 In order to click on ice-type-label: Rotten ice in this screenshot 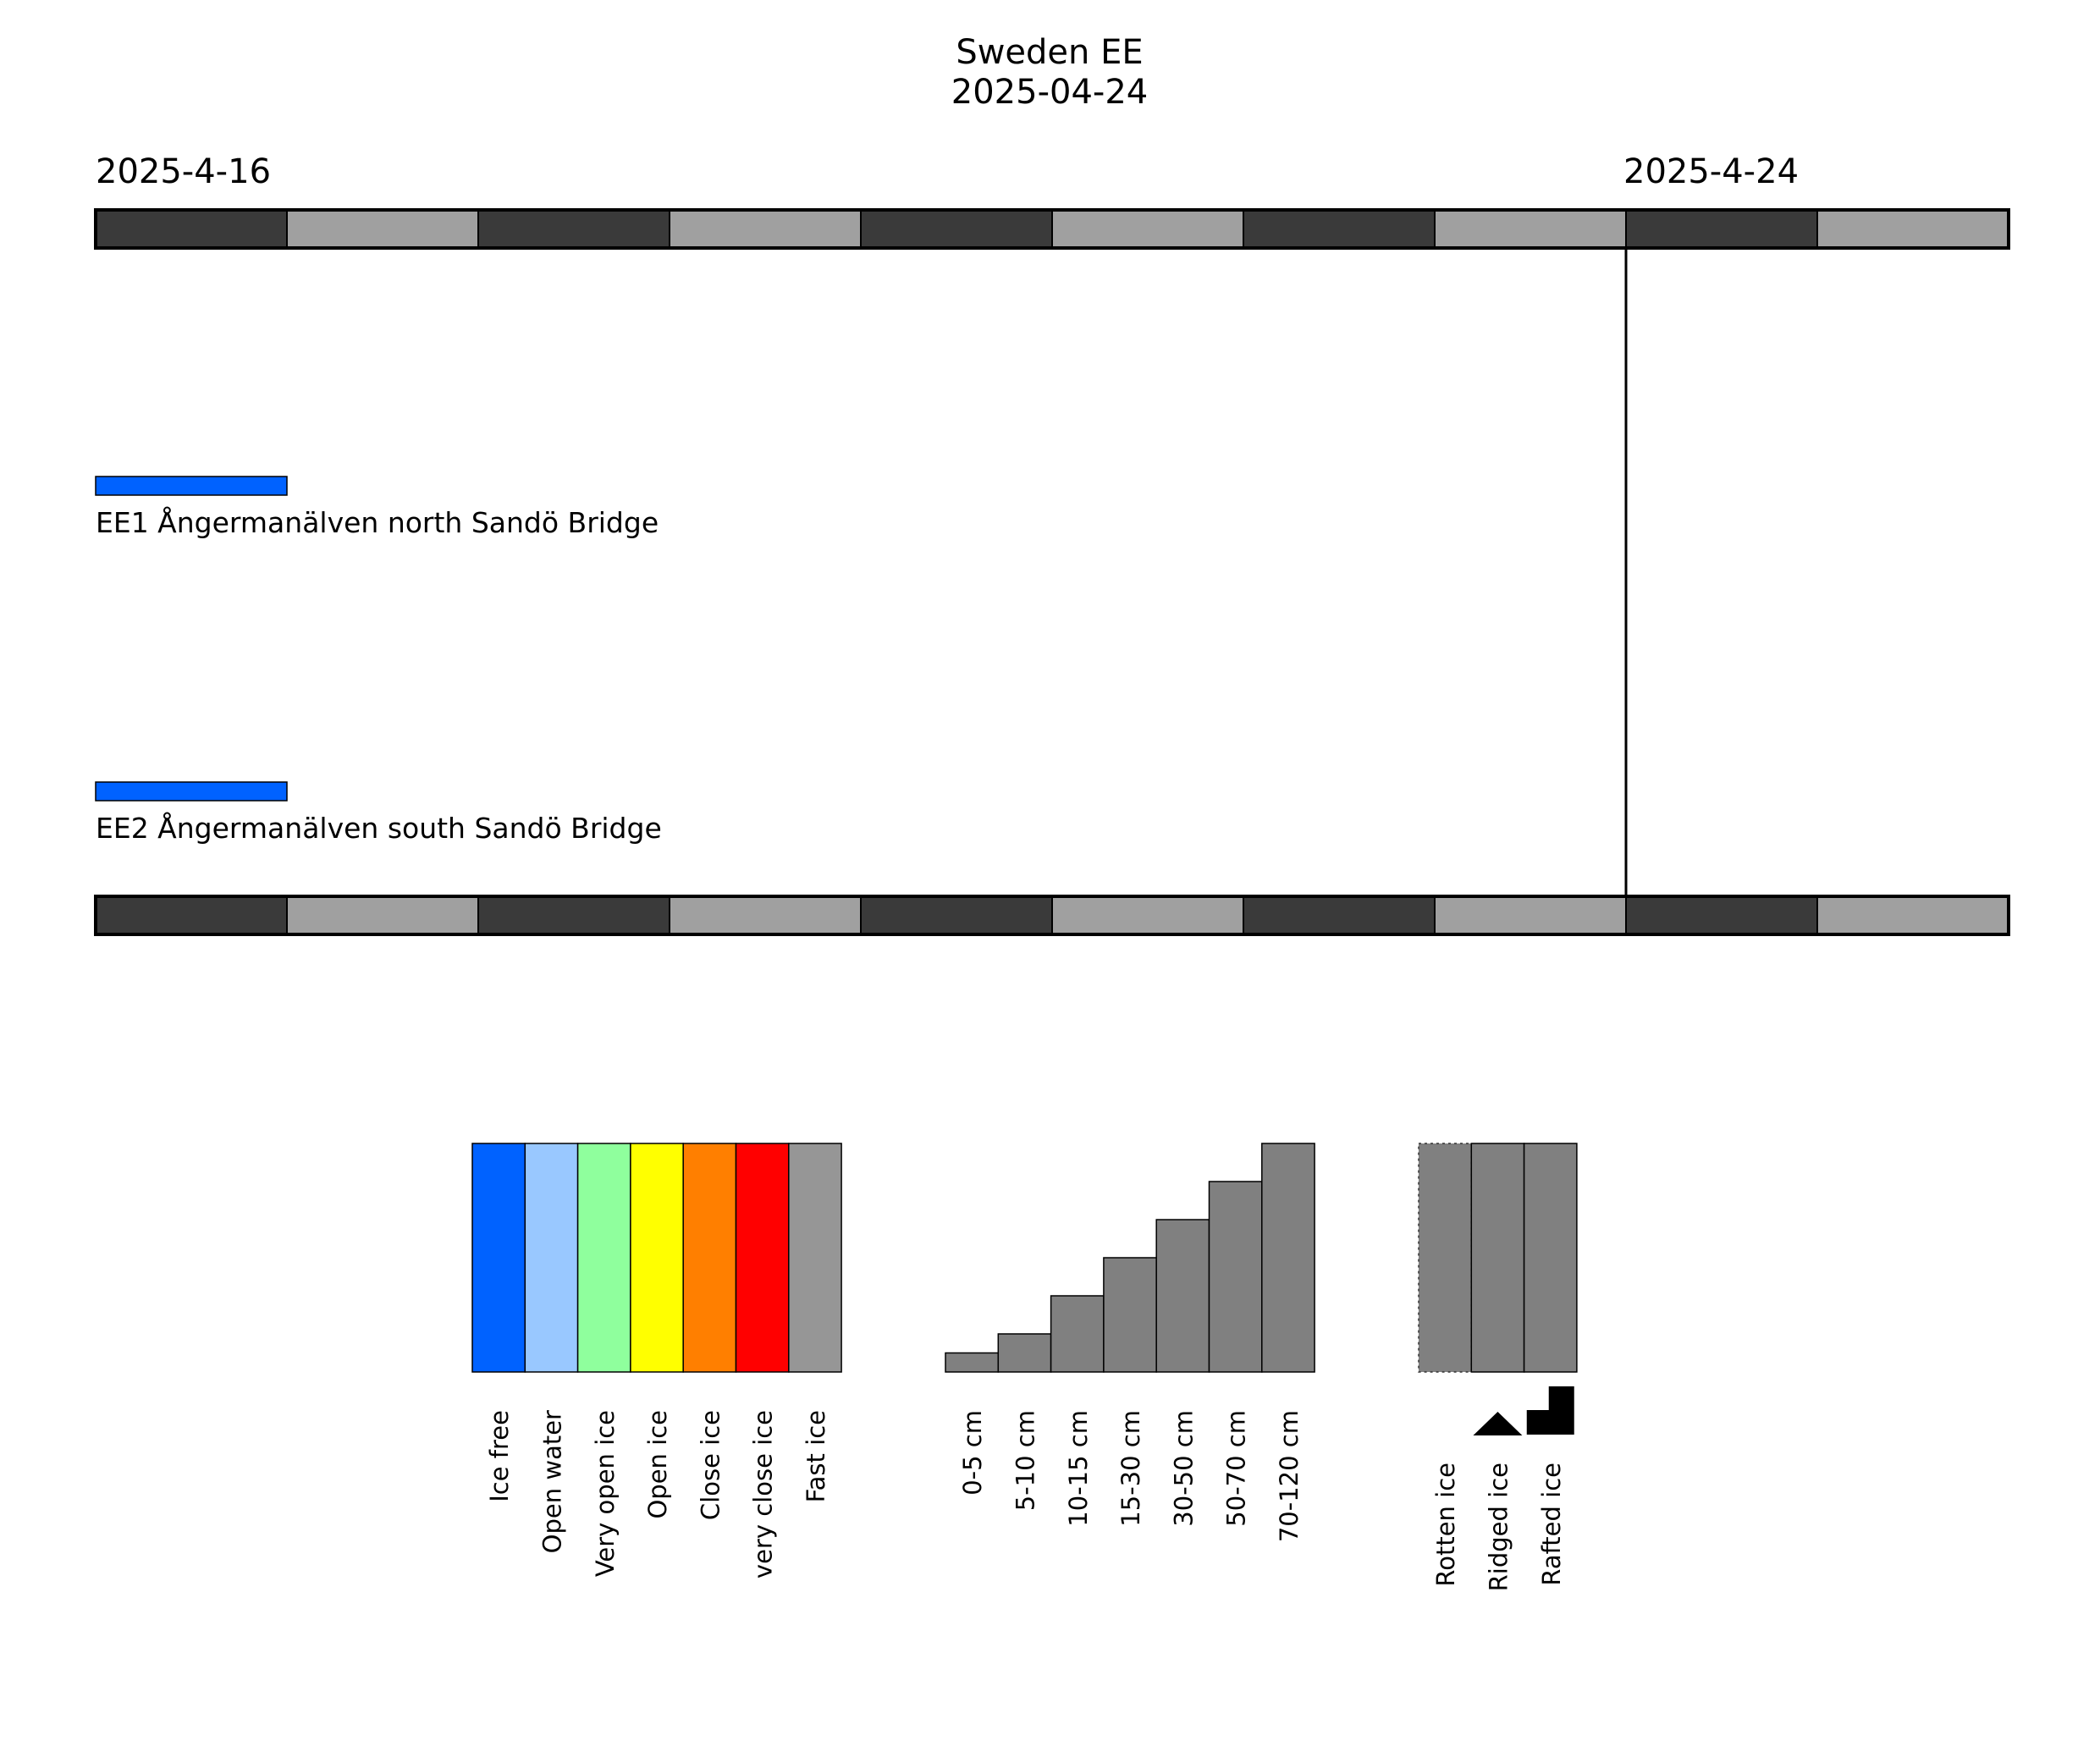, I will do `click(1446, 1525)`.